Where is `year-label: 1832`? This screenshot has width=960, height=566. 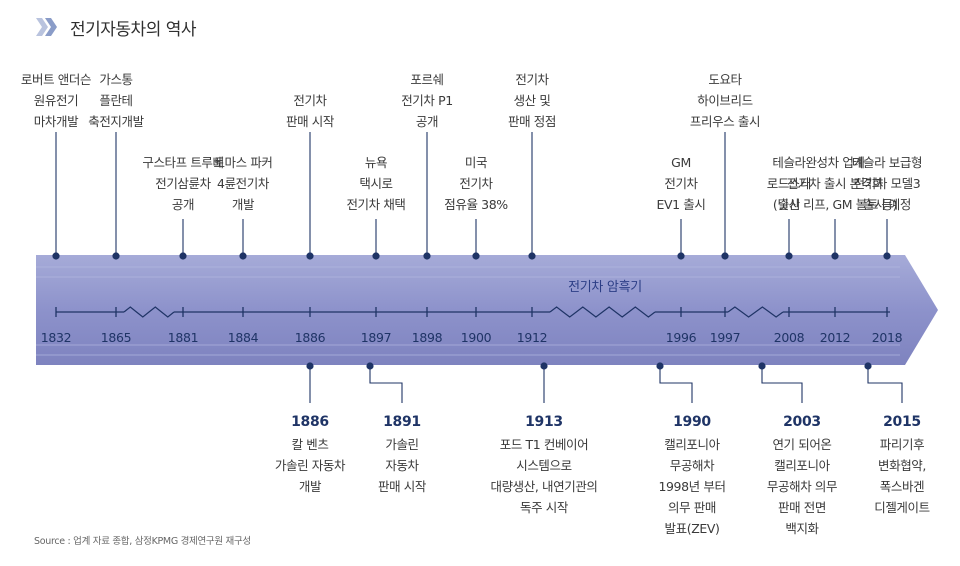
year-label: 1832 is located at coordinates (56, 337).